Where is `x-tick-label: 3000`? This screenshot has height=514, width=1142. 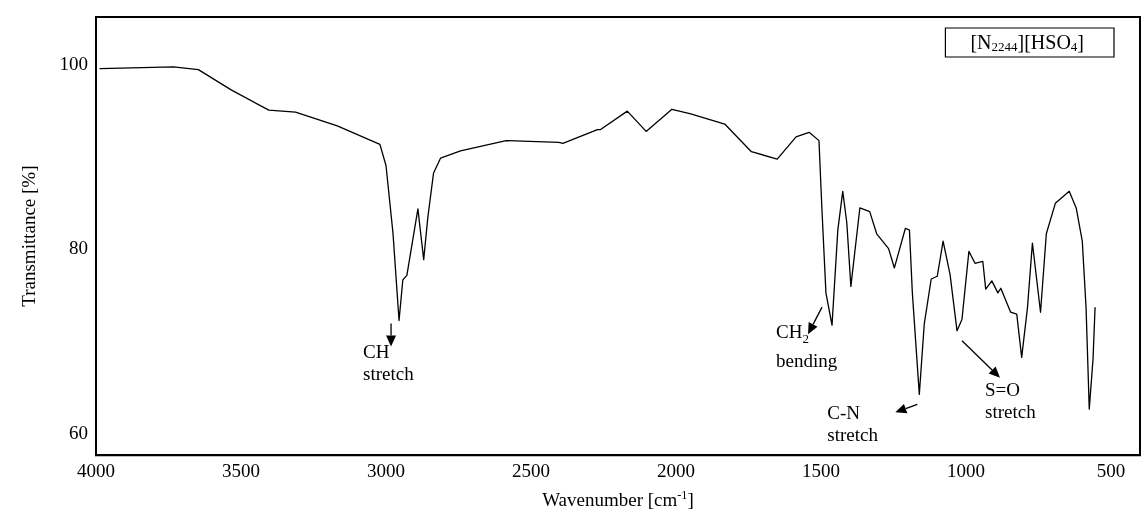 x-tick-label: 3000 is located at coordinates (386, 471).